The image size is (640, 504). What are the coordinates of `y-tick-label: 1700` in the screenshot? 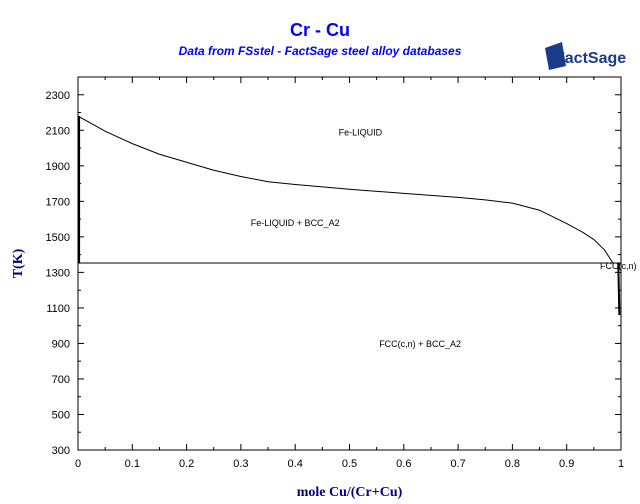 It's located at (58, 202).